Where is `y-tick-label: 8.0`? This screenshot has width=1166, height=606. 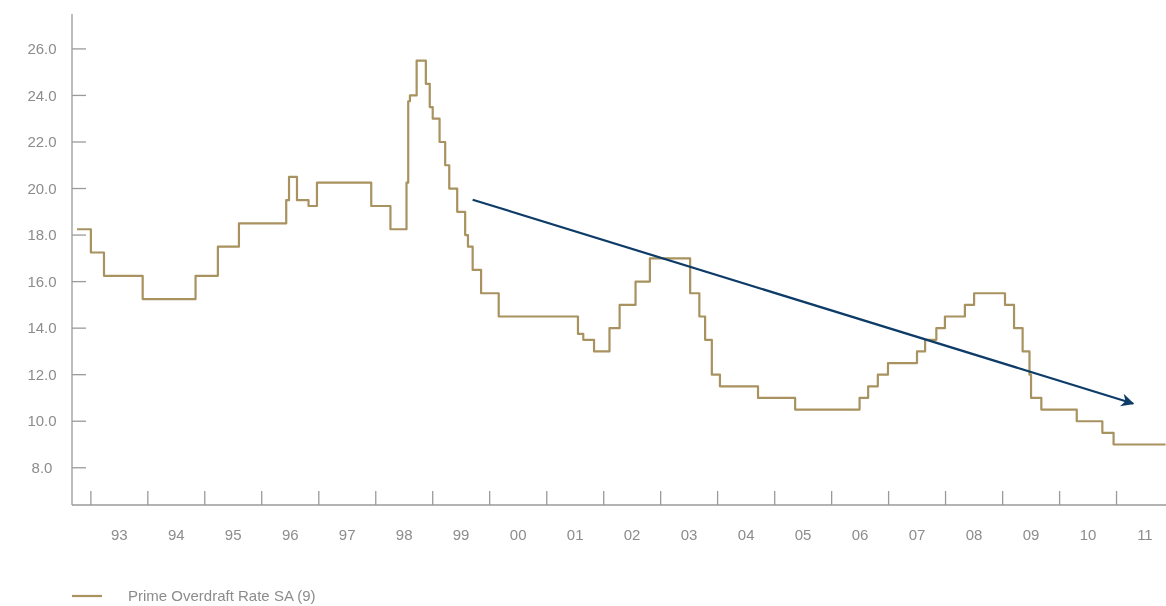 y-tick-label: 8.0 is located at coordinates (42, 468).